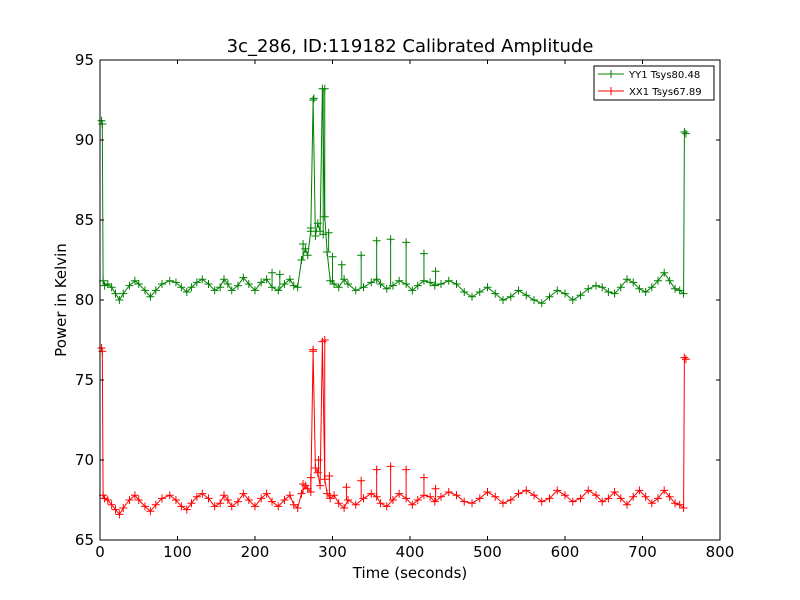 This screenshot has height=600, width=800. I want to click on y-tick-label: 95, so click(84, 60).